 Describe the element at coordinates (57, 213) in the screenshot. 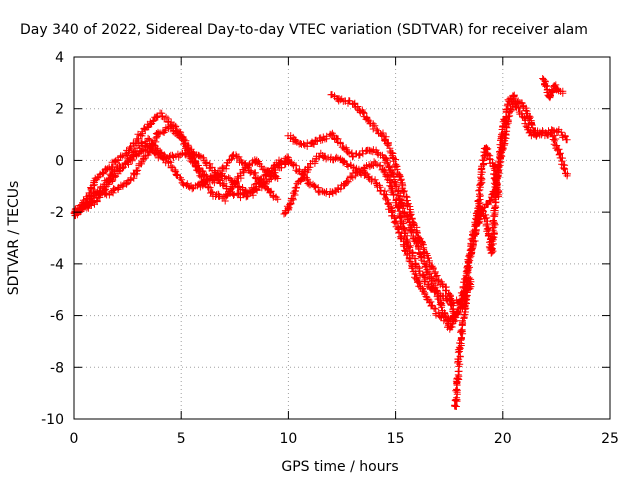

I see `y-tick-label: -2` at that location.